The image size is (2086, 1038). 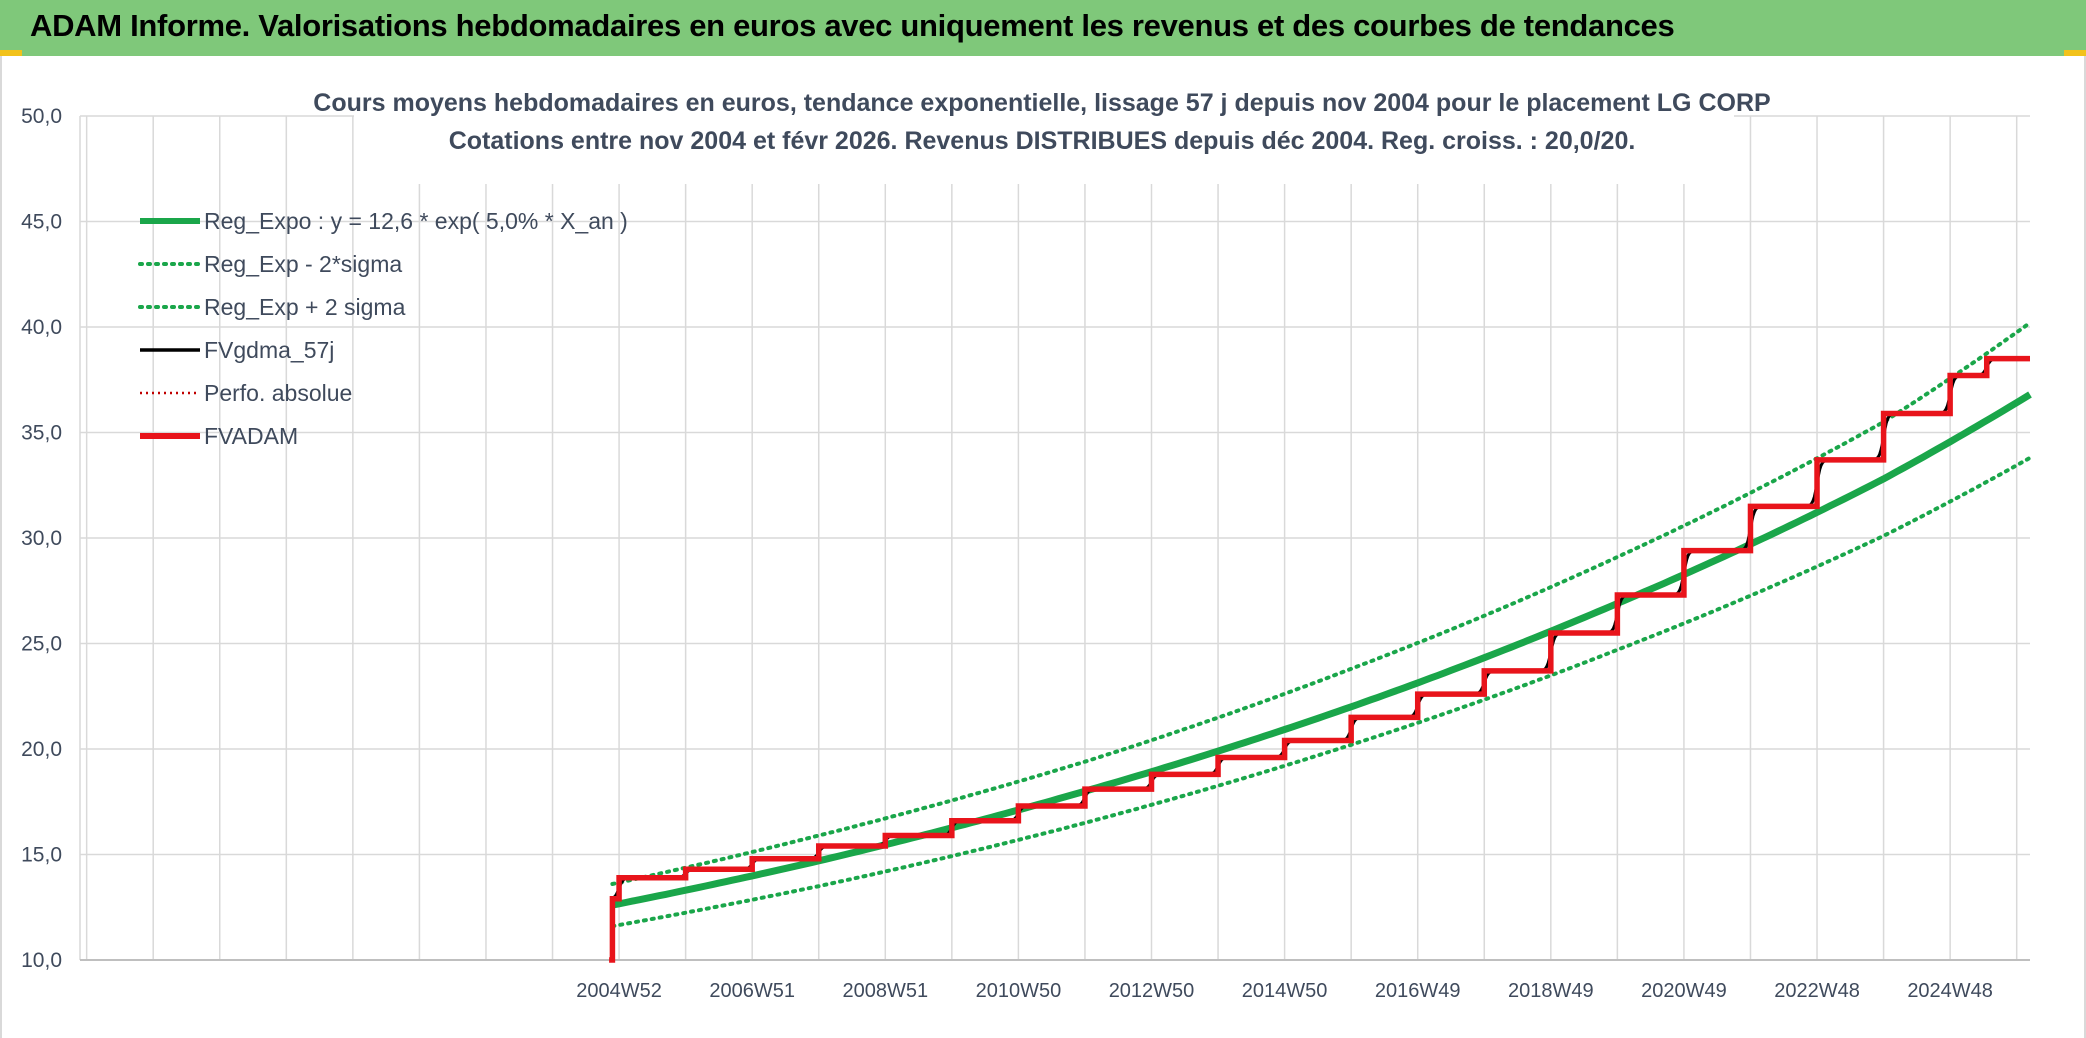 What do you see at coordinates (752, 991) in the screenshot?
I see `x-tick-label: 2006W51` at bounding box center [752, 991].